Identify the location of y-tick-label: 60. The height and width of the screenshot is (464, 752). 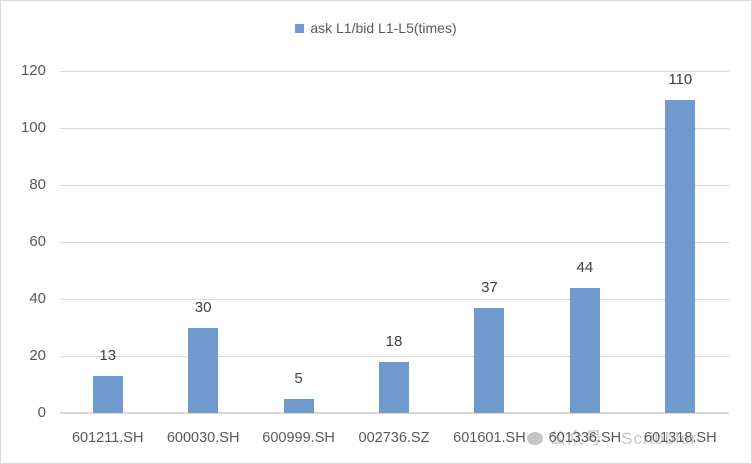
(37, 241).